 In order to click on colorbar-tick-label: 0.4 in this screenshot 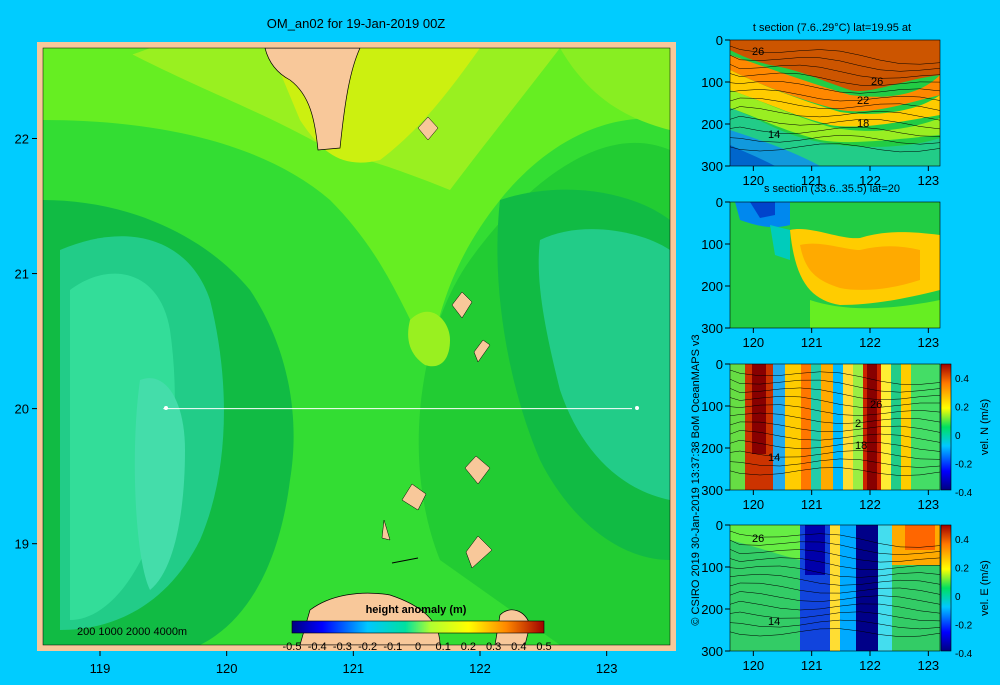, I will do `click(518, 647)`.